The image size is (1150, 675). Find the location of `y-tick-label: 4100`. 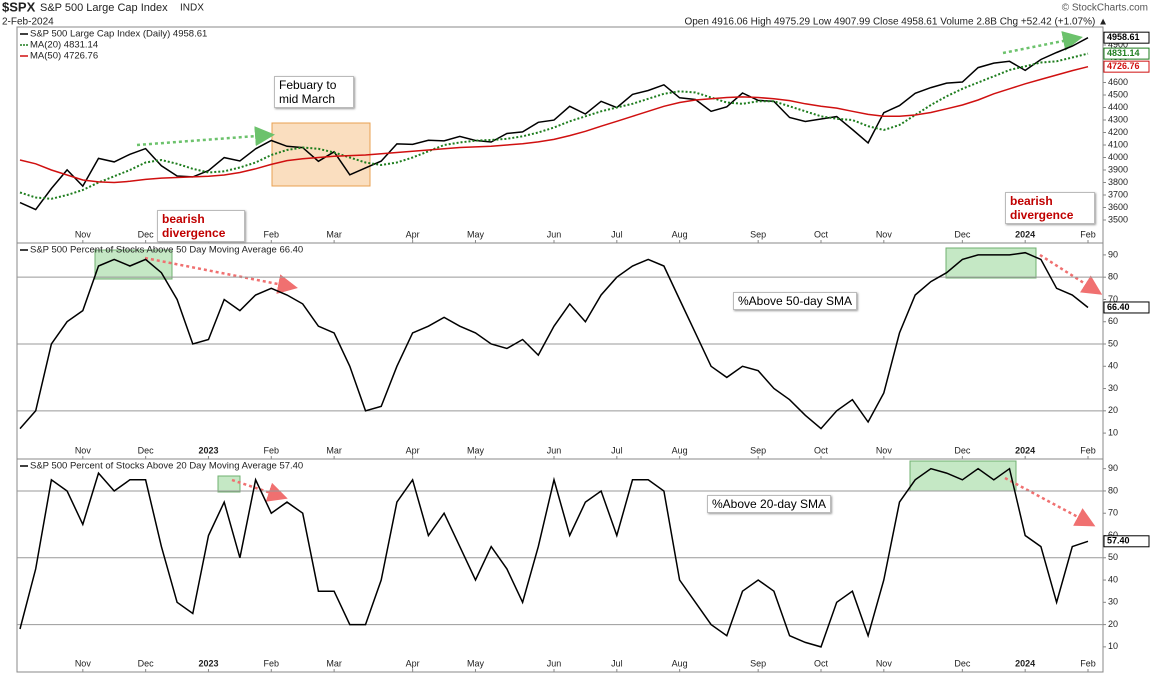

y-tick-label: 4100 is located at coordinates (1118, 144).